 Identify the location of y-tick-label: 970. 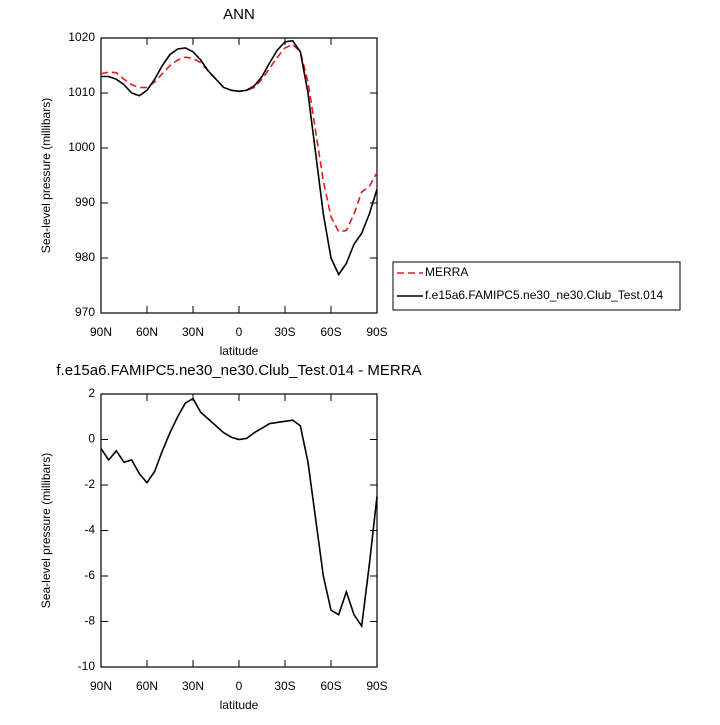
(85, 312).